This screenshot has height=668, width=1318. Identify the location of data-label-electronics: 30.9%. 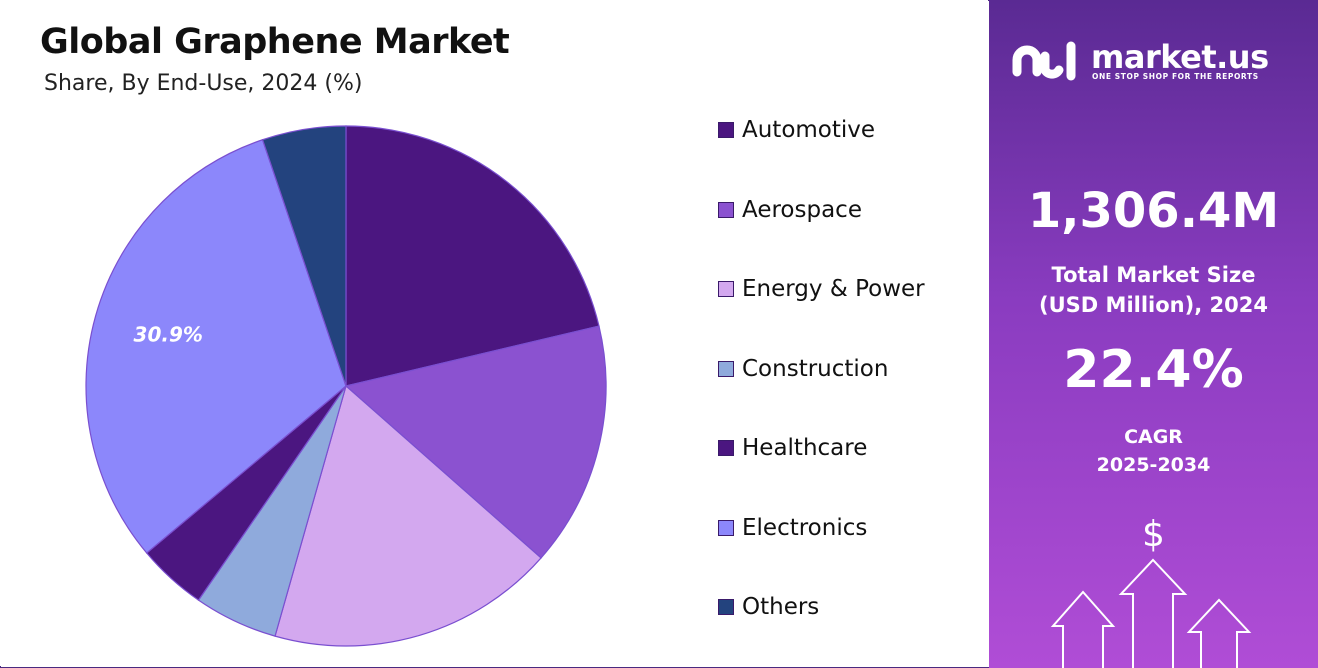
(168, 335).